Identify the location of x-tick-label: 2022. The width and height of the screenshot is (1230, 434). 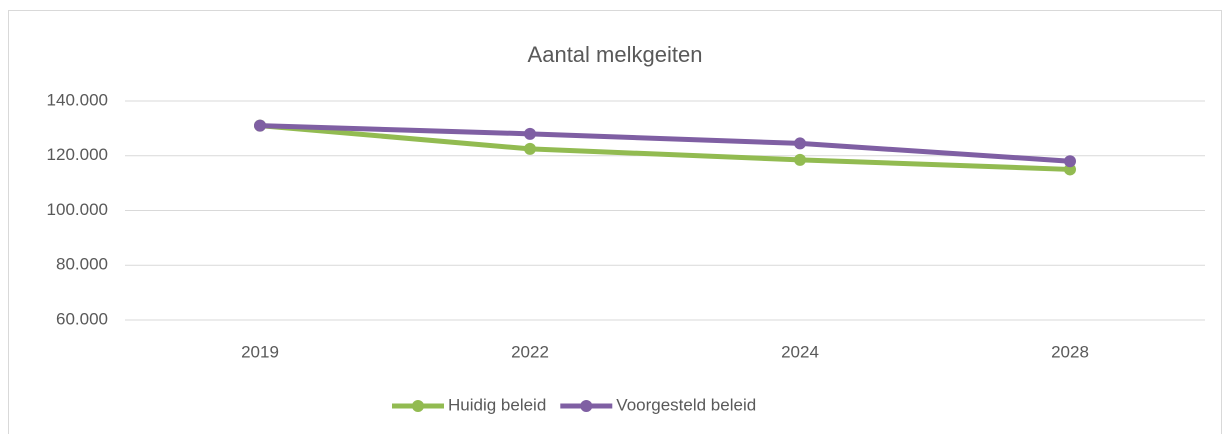
(530, 351).